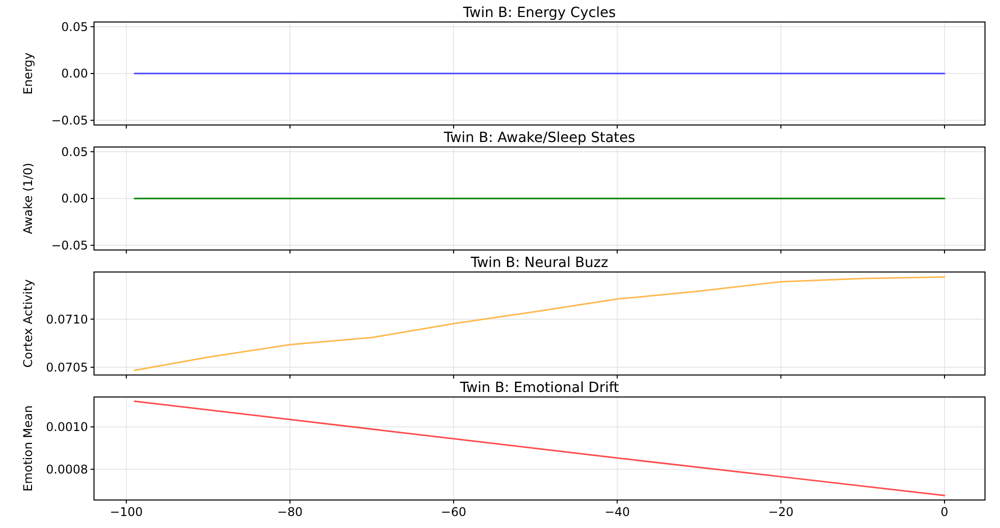 Image resolution: width=1000 pixels, height=528 pixels. What do you see at coordinates (126, 512) in the screenshot?
I see `x-tick-label: −100` at bounding box center [126, 512].